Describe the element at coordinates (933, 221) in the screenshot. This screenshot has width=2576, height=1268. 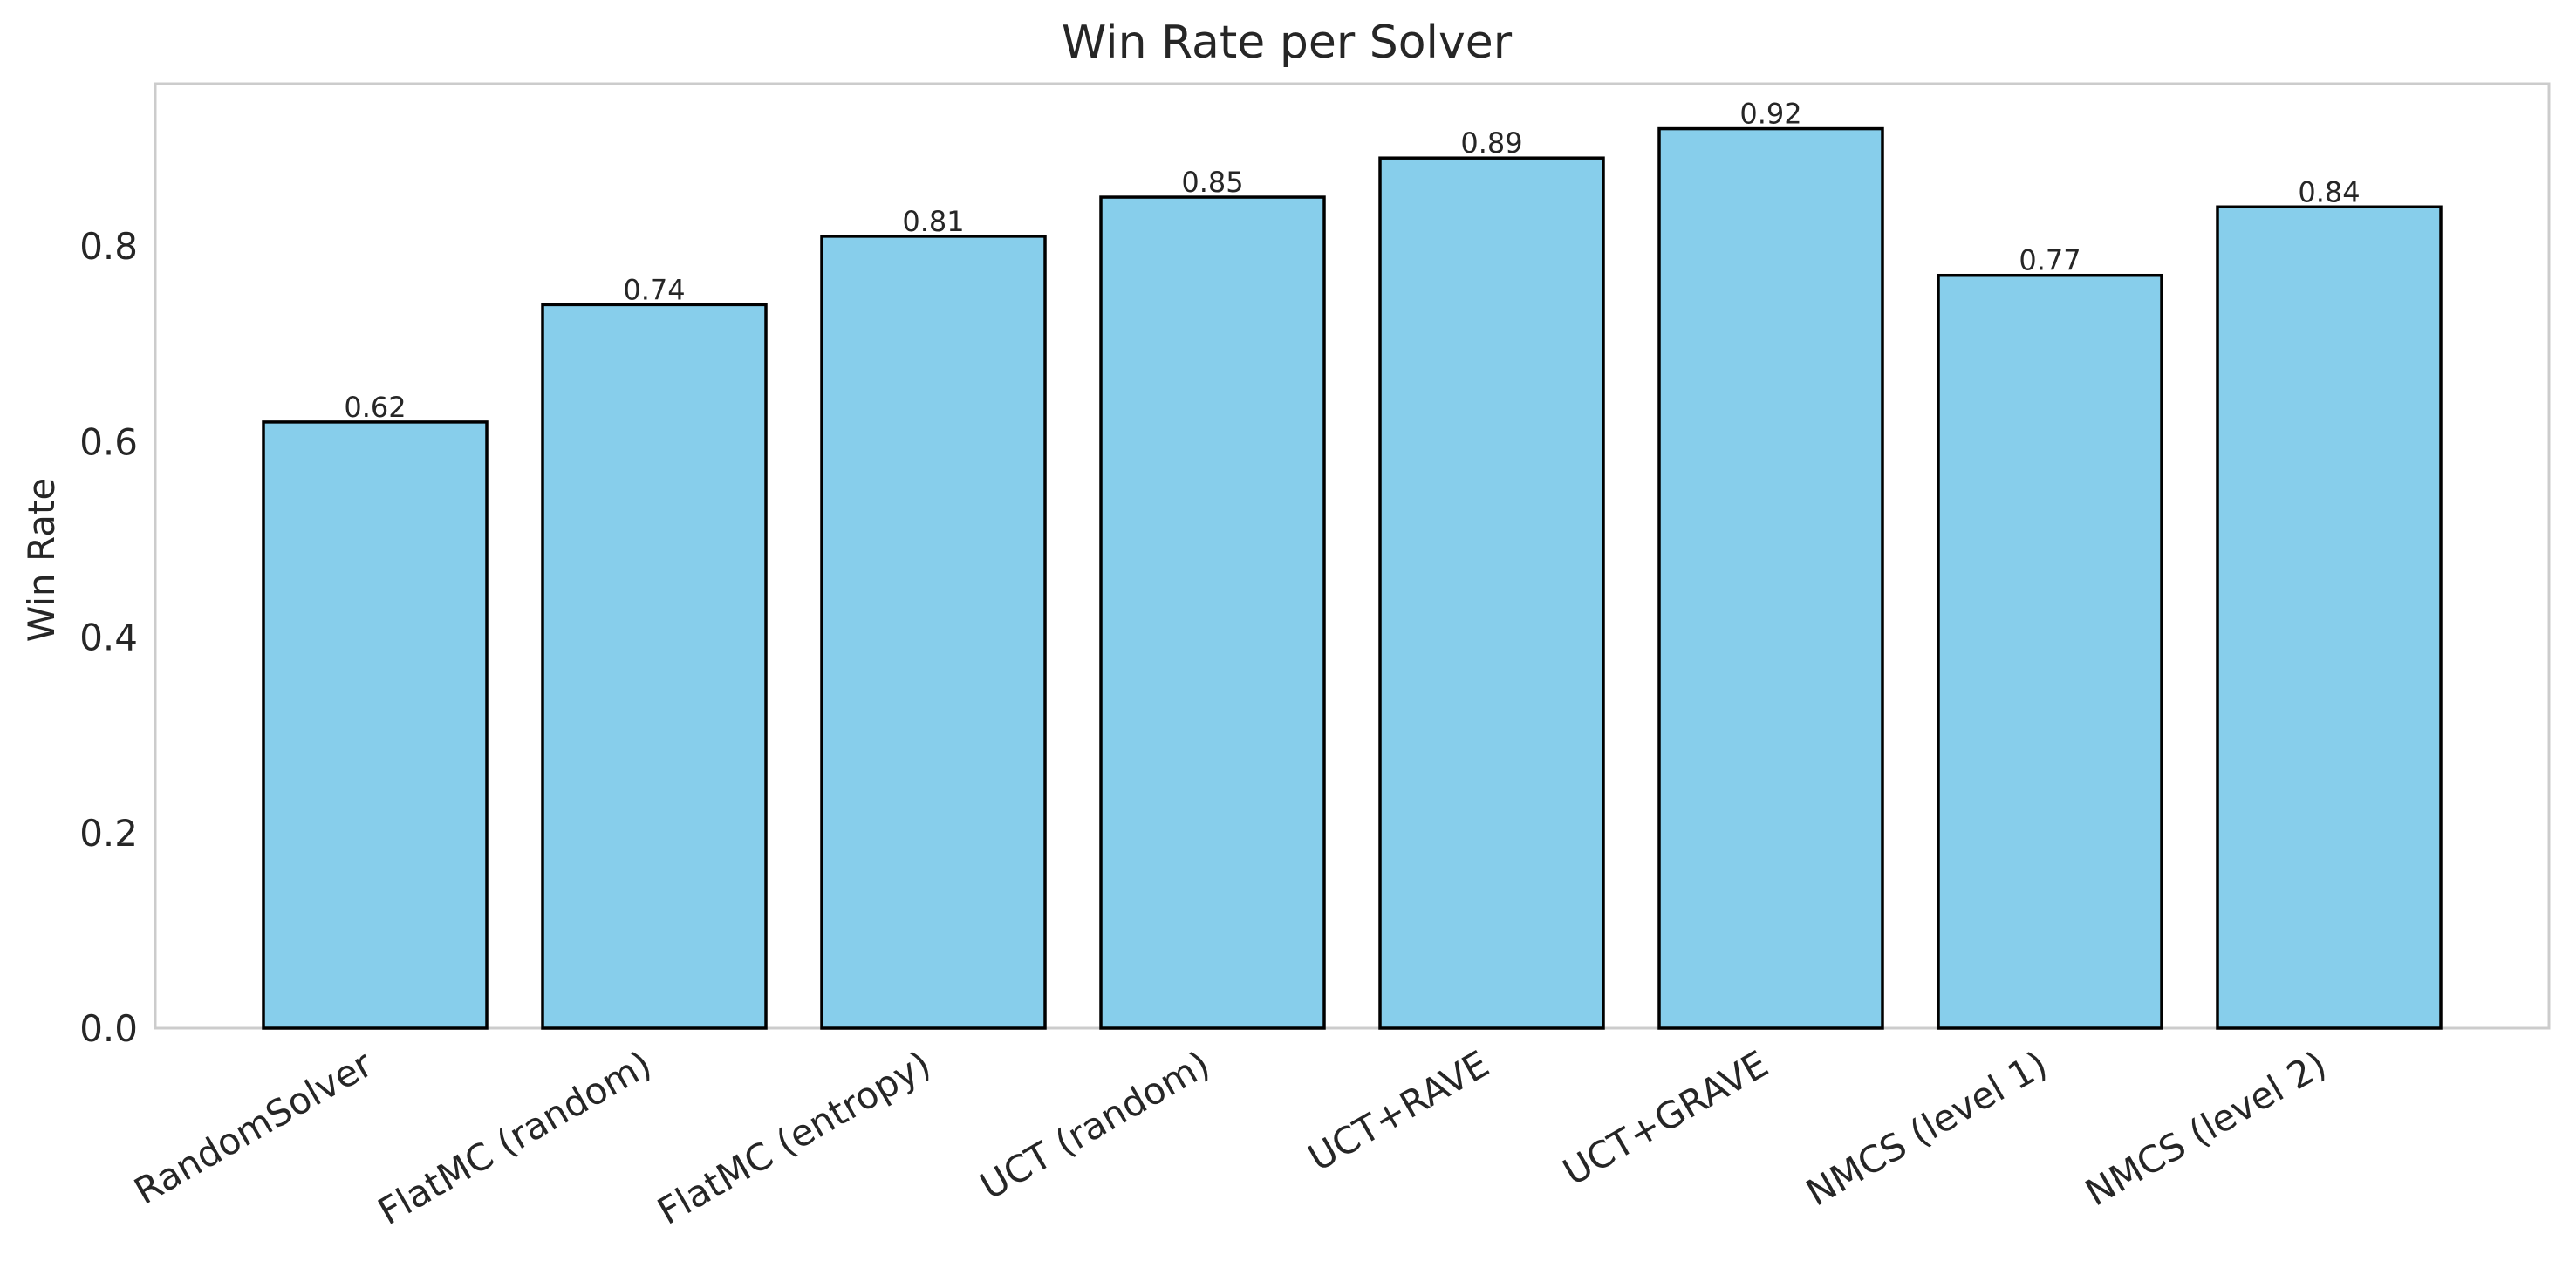
I see `bar-value-label: 0.81` at that location.